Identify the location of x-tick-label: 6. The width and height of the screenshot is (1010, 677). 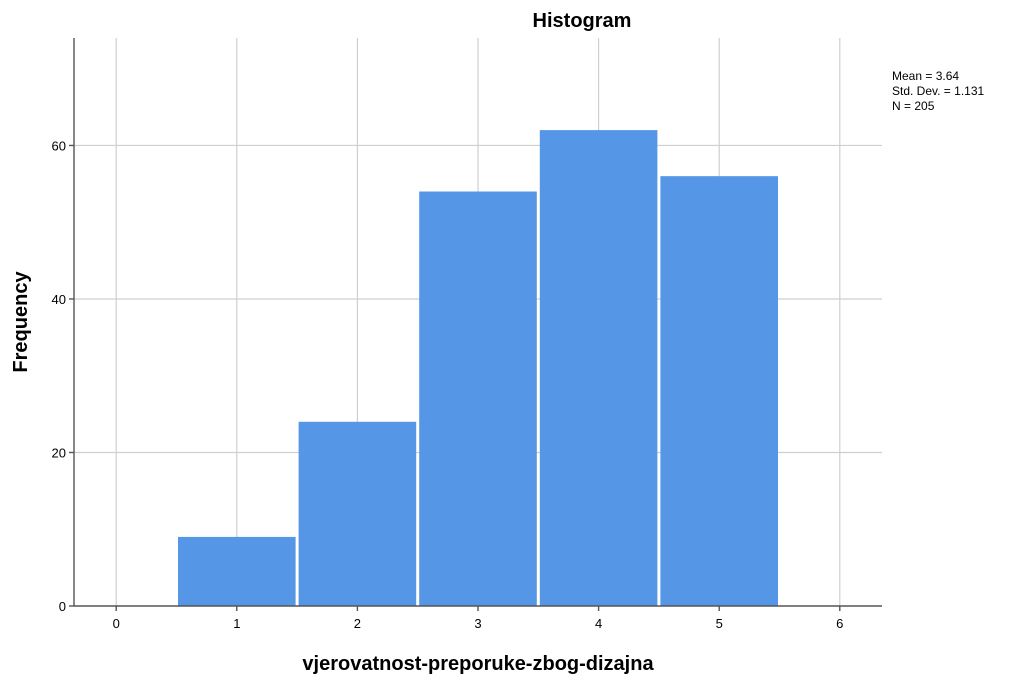
(839, 623).